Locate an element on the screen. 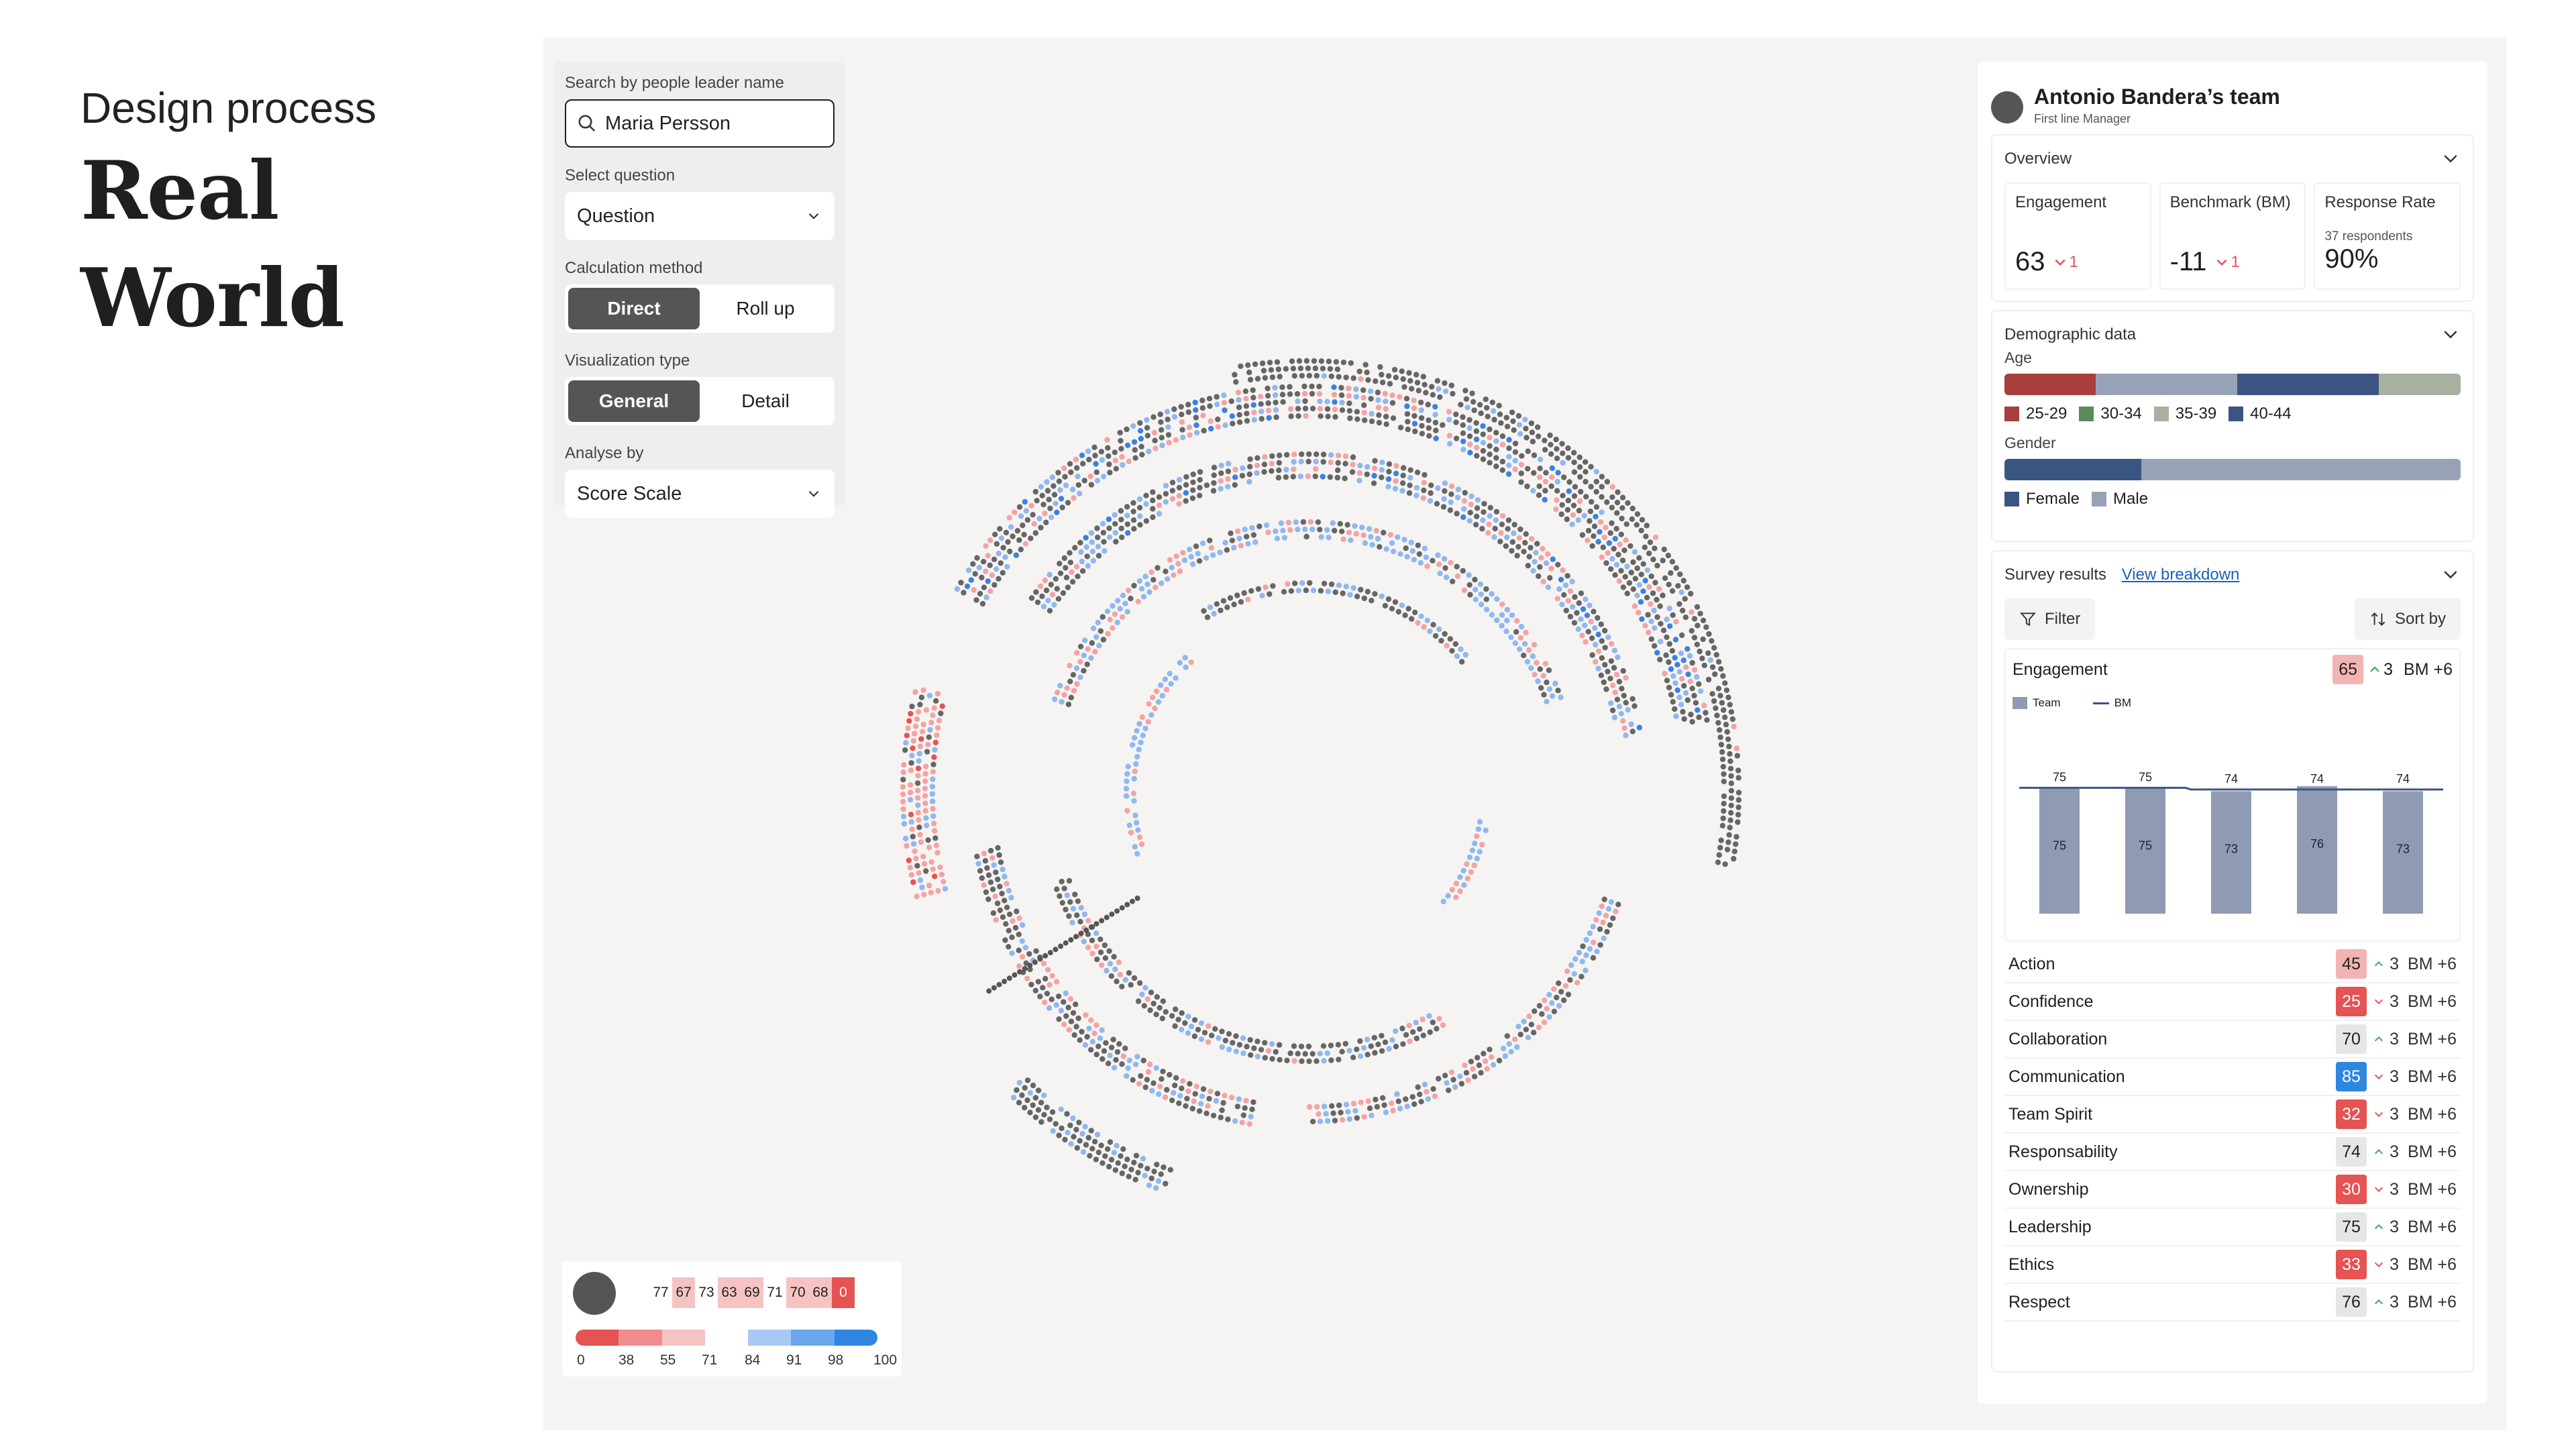 The image size is (2576, 1449). calc-option-direct: Direct is located at coordinates (634, 308).